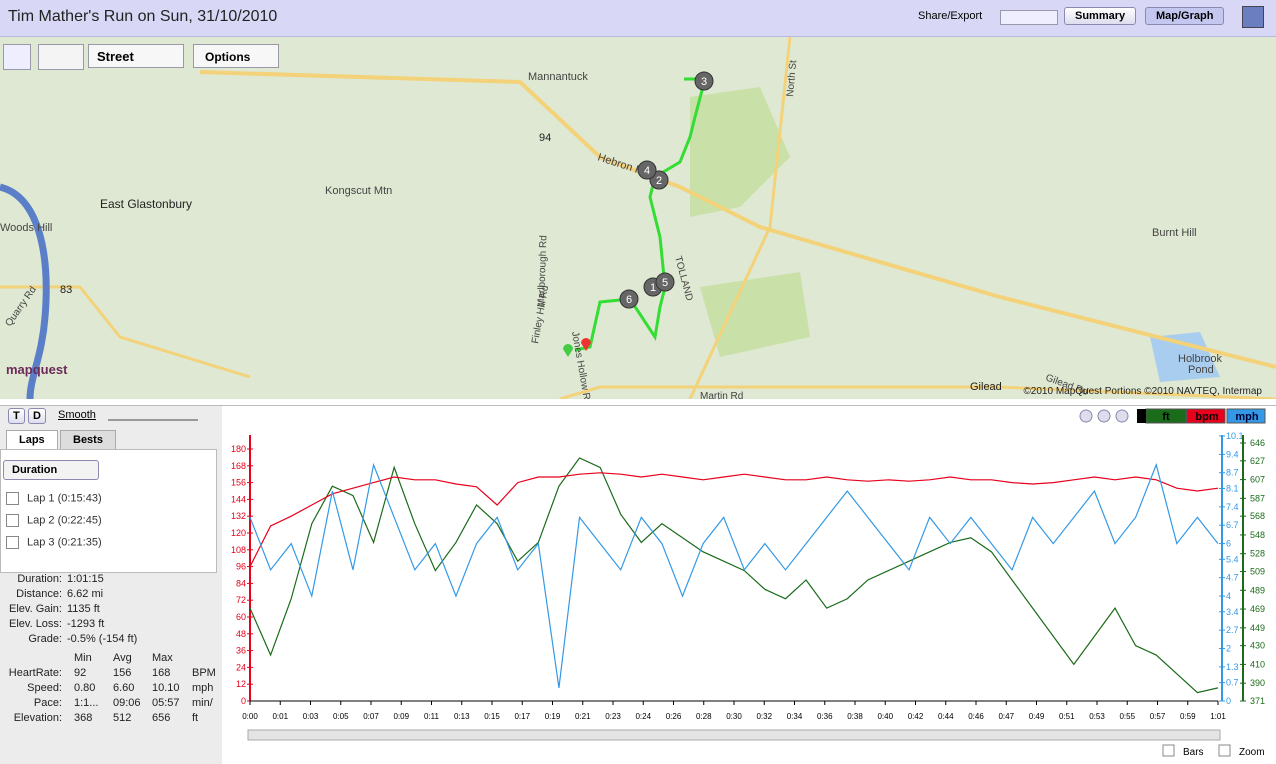 This screenshot has height=764, width=1276. Describe the element at coordinates (1158, 716) in the screenshot. I see `x-tick-label: 0:57` at that location.